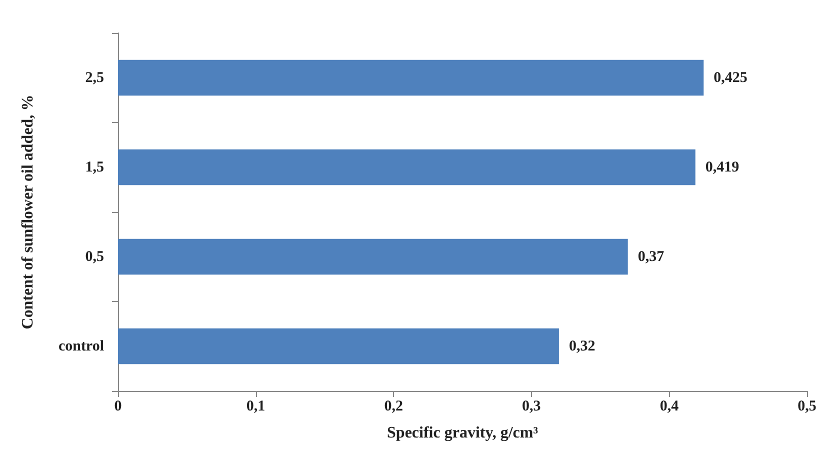 This screenshot has height=461, width=830. Describe the element at coordinates (462, 433) in the screenshot. I see `x-axis-title: Specific gravity, g/cm³` at that location.